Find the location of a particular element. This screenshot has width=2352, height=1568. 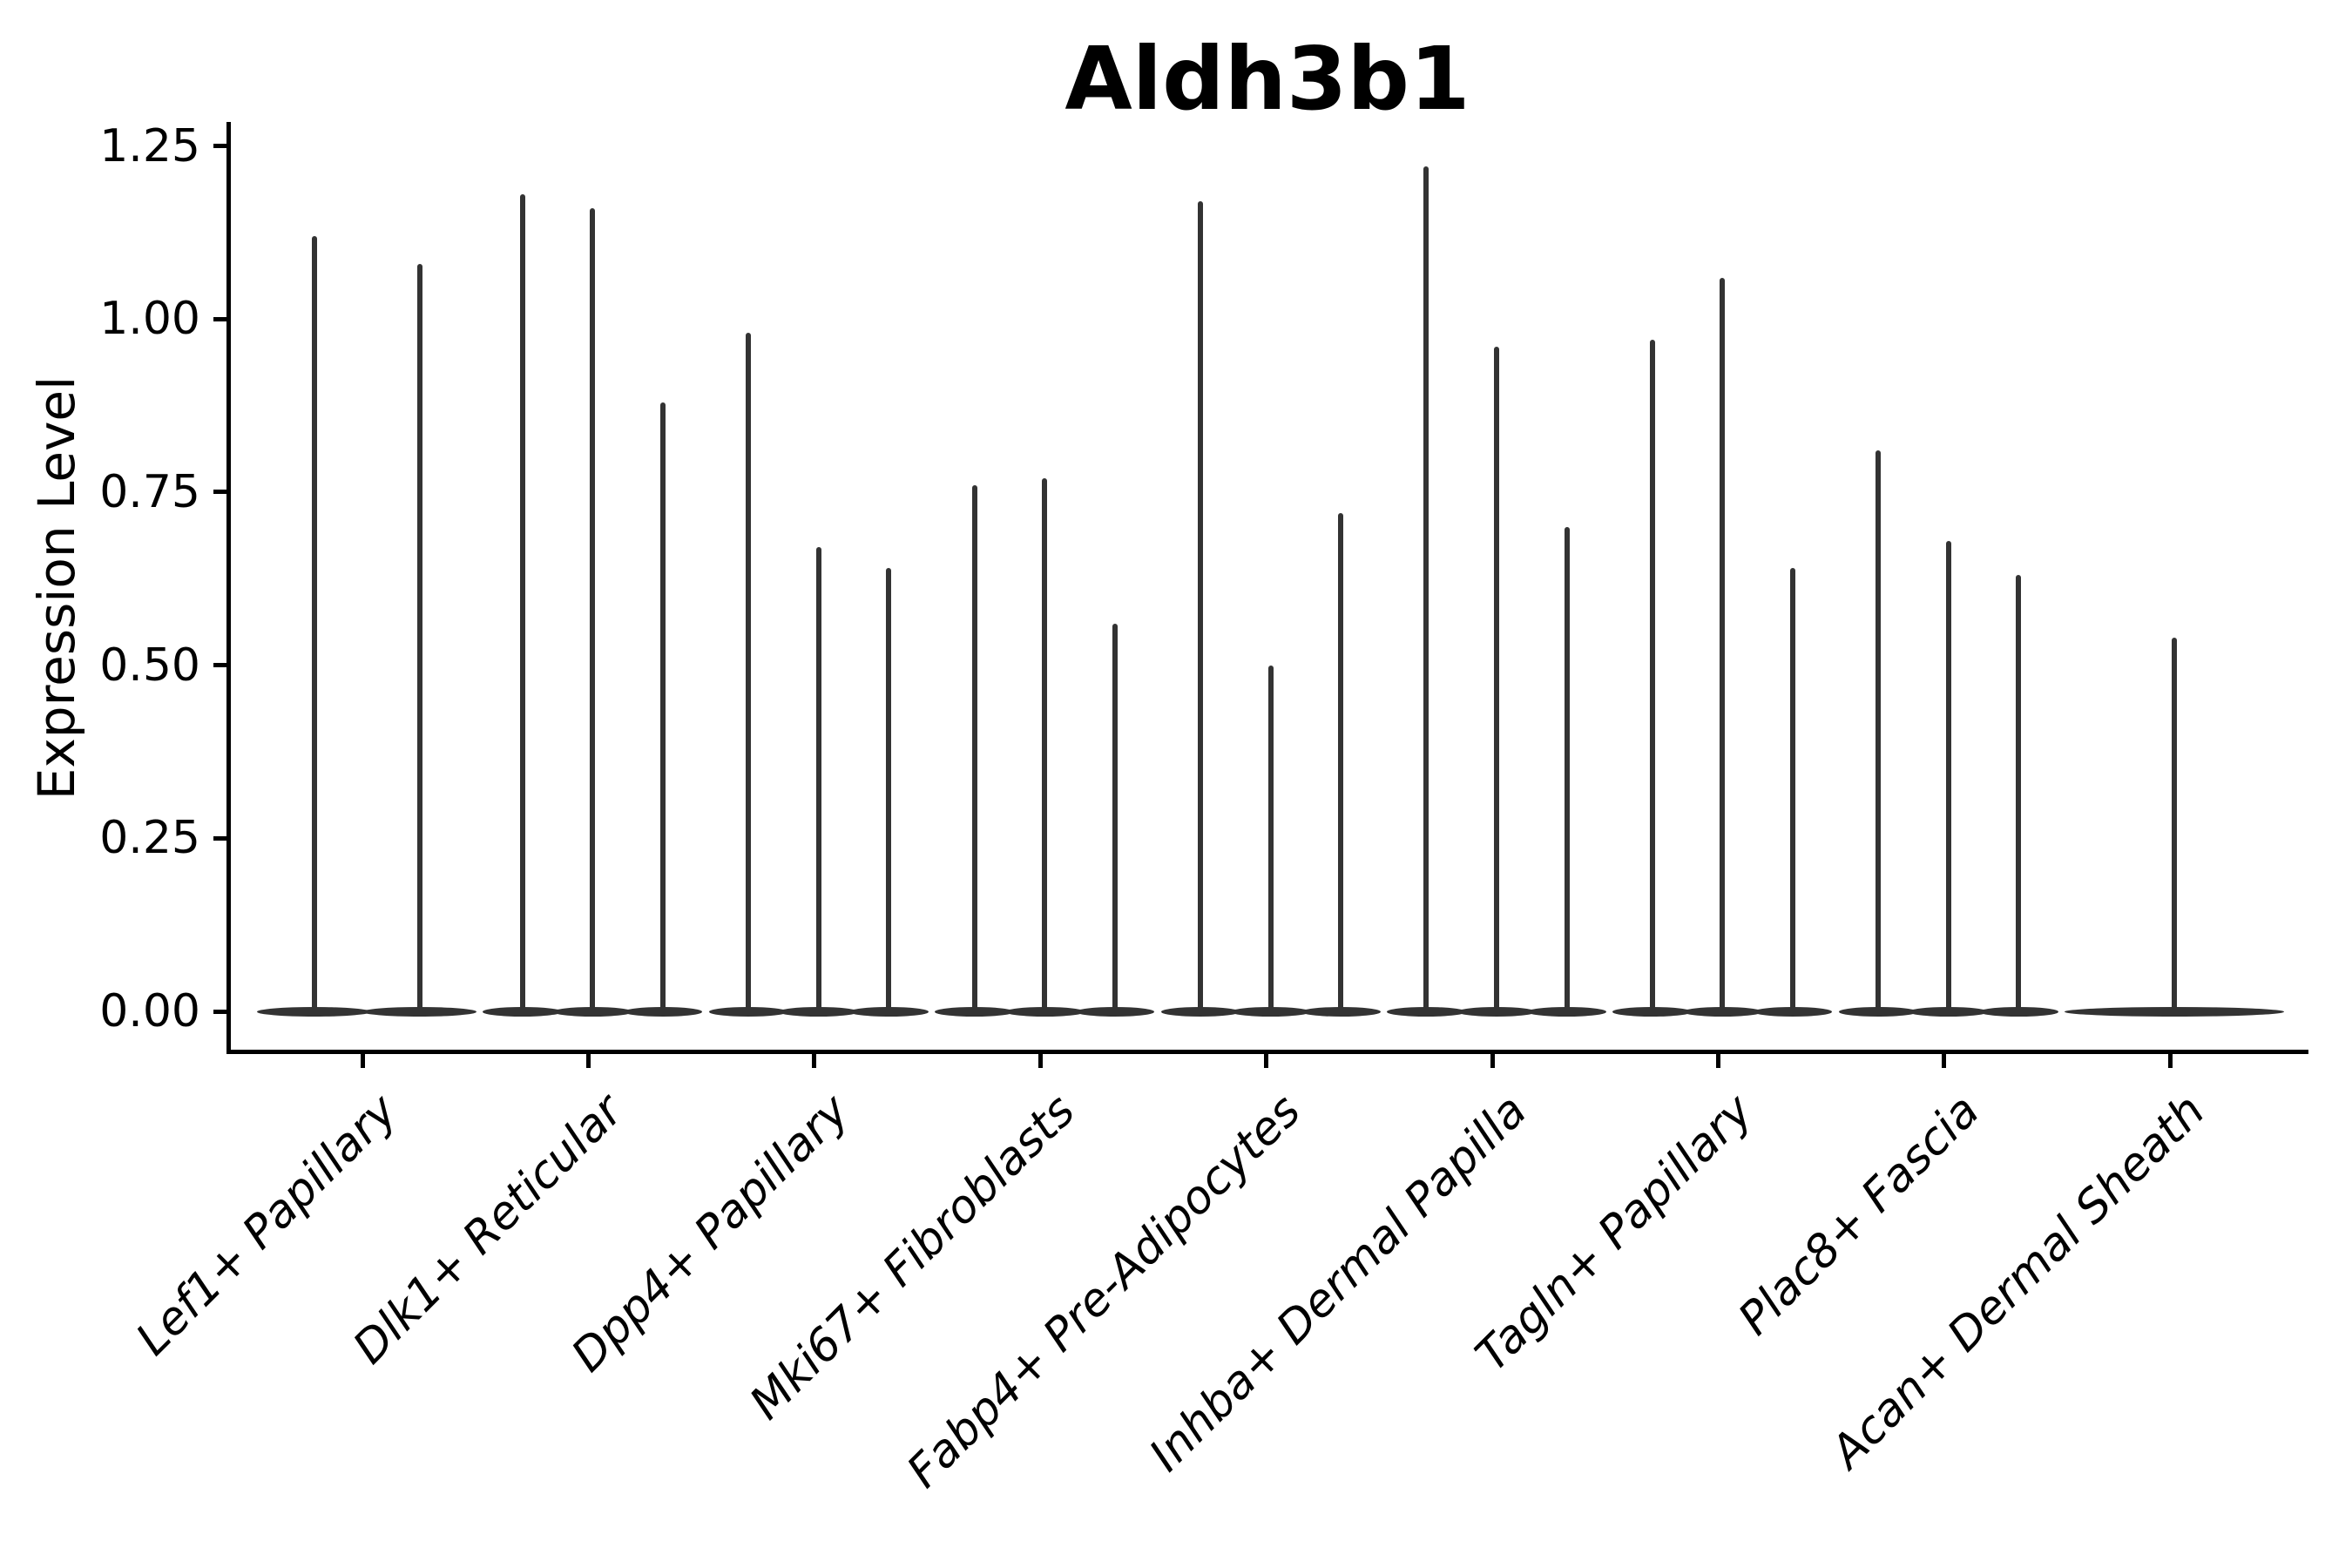

x-category-label: Plac8+ Fascia is located at coordinates (1859, 1215).